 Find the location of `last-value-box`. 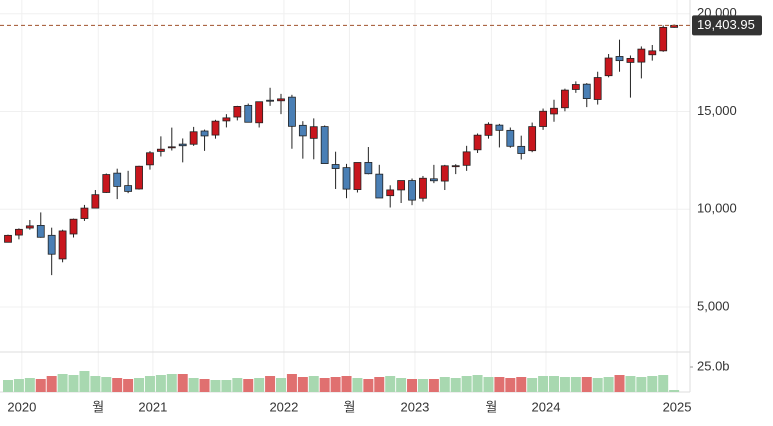

last-value-box is located at coordinates (727, 25).